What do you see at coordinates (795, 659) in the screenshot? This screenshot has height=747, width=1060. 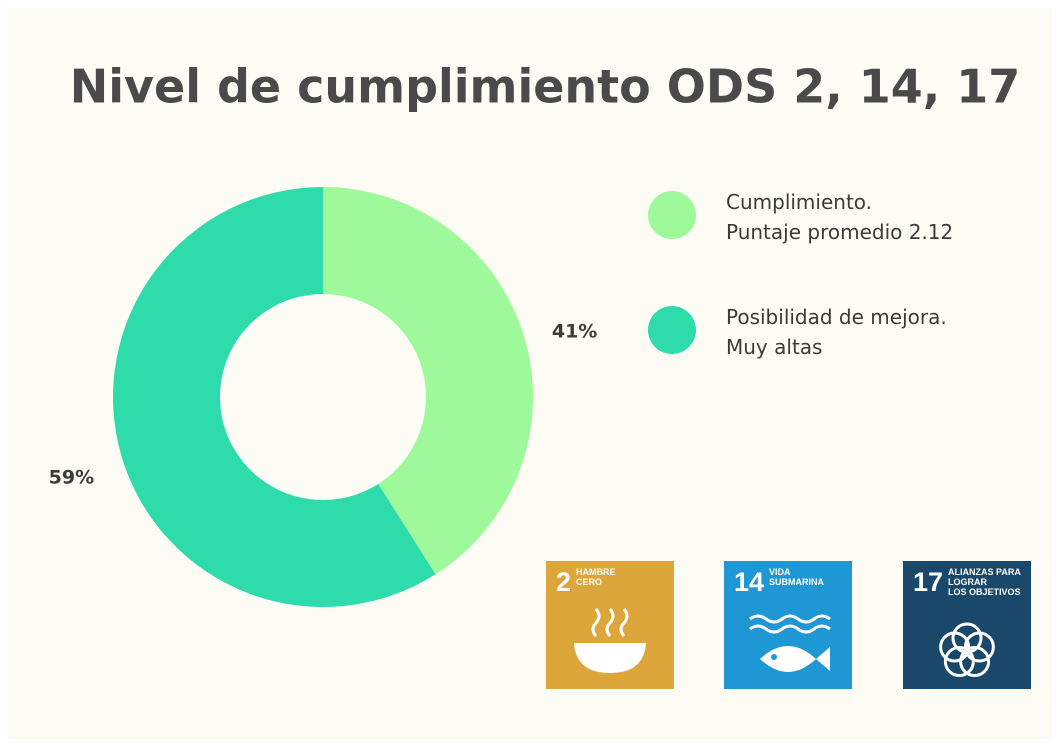 I see `icon-fish` at bounding box center [795, 659].